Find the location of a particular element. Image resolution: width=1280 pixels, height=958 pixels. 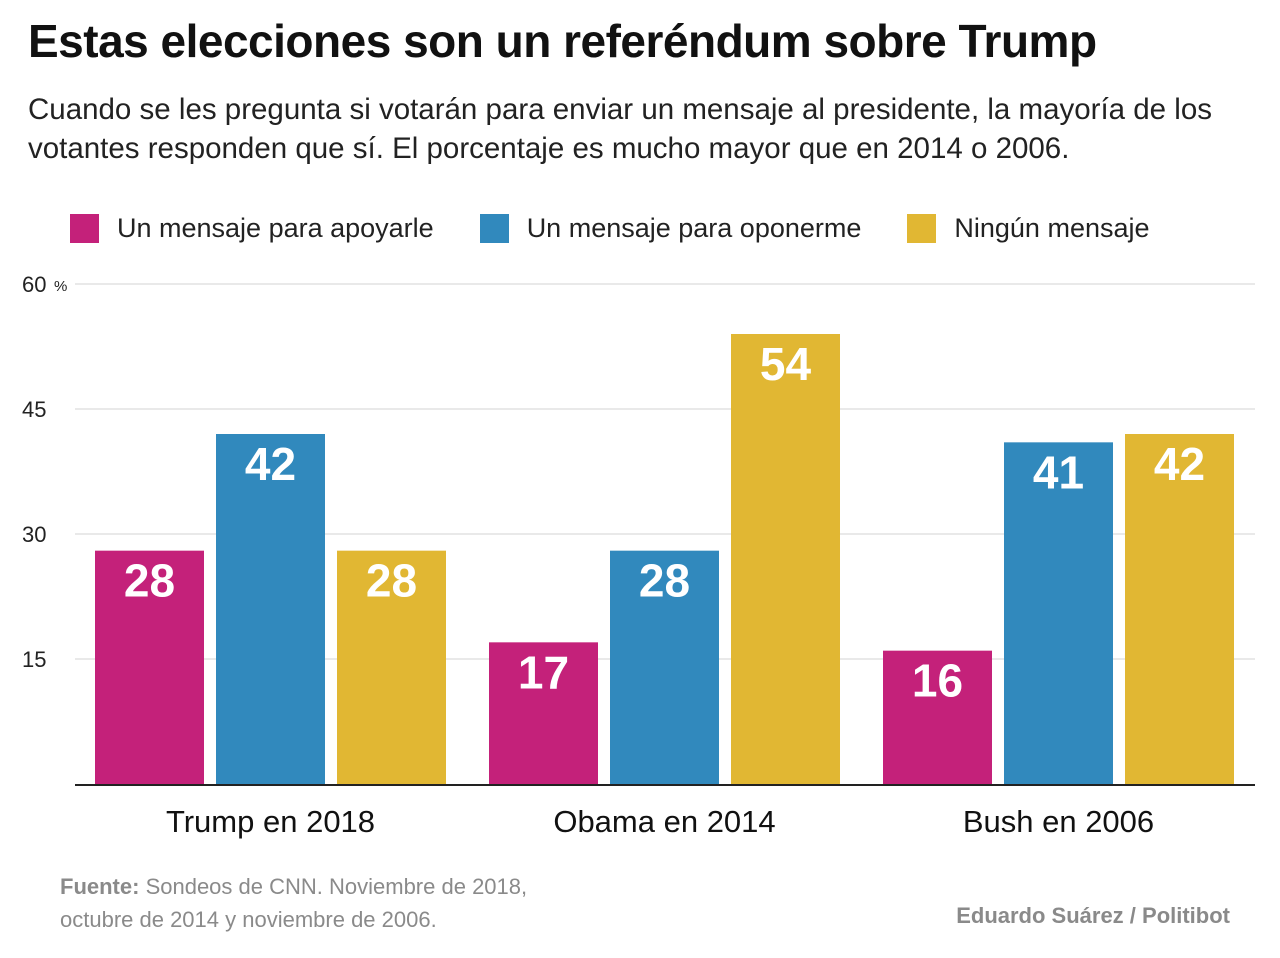

x-category-label-2: Bush en 2006 is located at coordinates (1058, 821).